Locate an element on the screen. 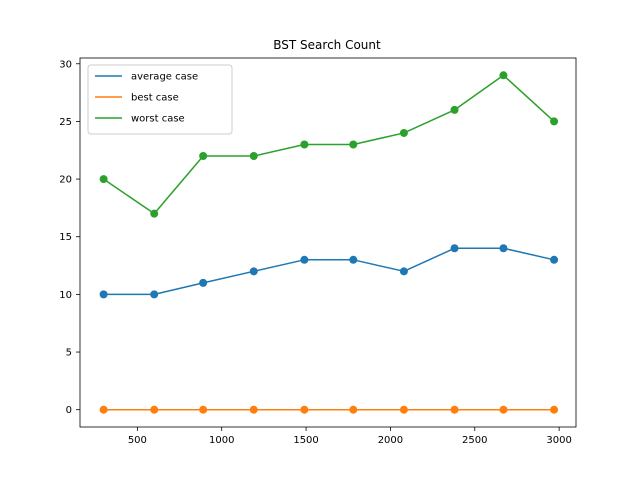  y-tick-label: 30 is located at coordinates (65, 64).